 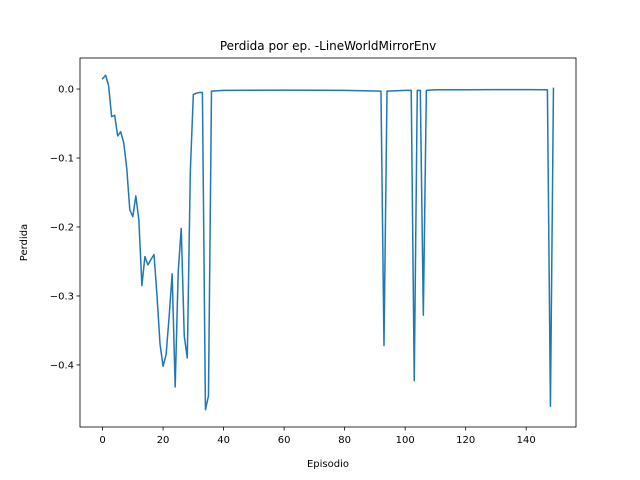 I want to click on chart-title: Perdida por ep. -LineWorldMirrorEnv, so click(x=328, y=46).